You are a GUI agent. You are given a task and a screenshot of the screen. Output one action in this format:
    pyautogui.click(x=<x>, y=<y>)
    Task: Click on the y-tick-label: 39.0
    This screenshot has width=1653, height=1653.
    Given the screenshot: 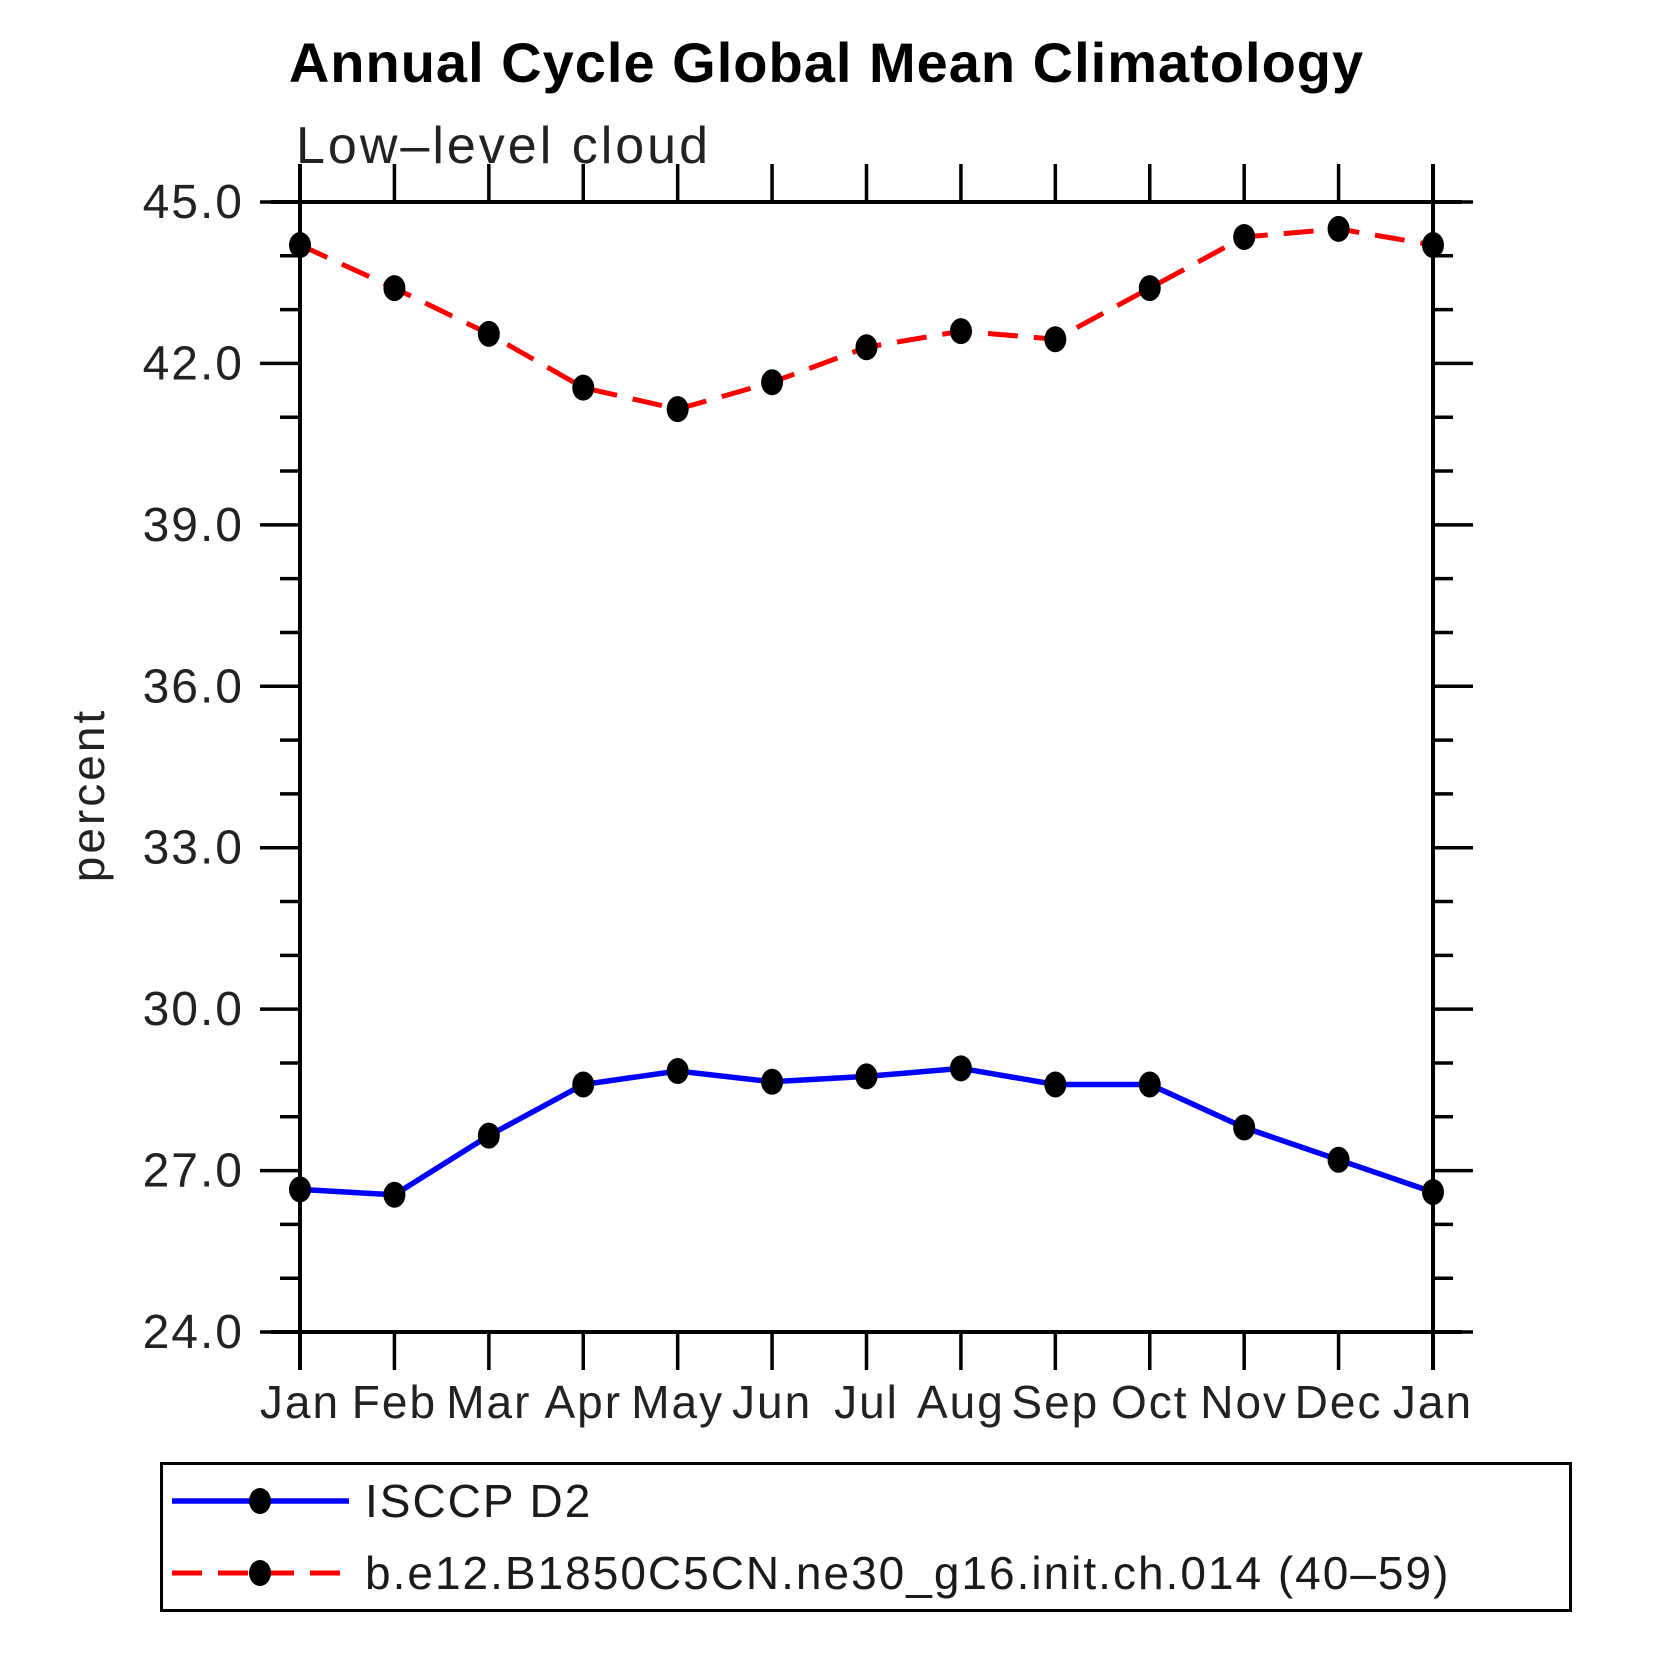 What is the action you would take?
    pyautogui.click(x=193, y=525)
    